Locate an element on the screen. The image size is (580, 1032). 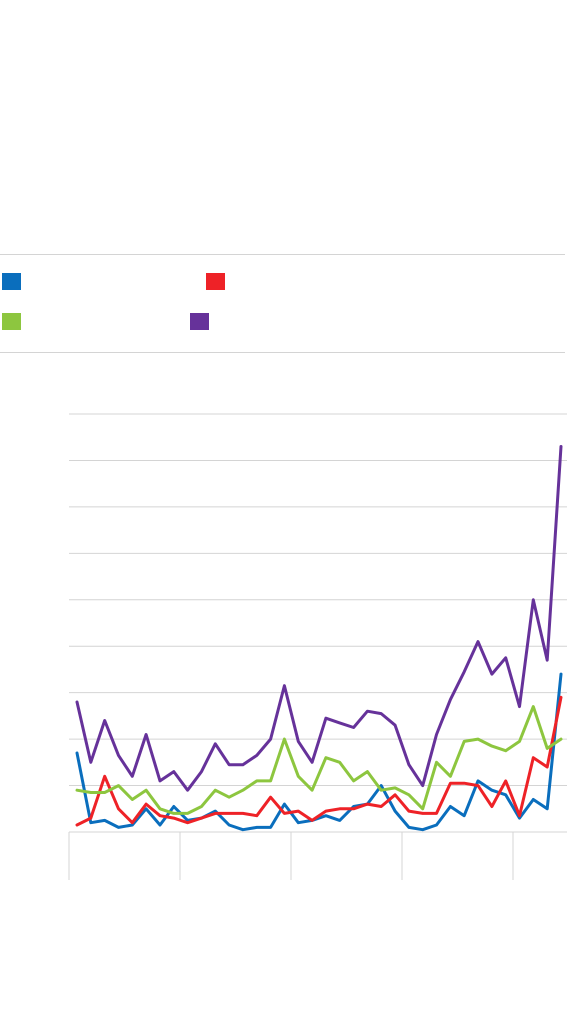
legend-item-blue is located at coordinates (11, 281).